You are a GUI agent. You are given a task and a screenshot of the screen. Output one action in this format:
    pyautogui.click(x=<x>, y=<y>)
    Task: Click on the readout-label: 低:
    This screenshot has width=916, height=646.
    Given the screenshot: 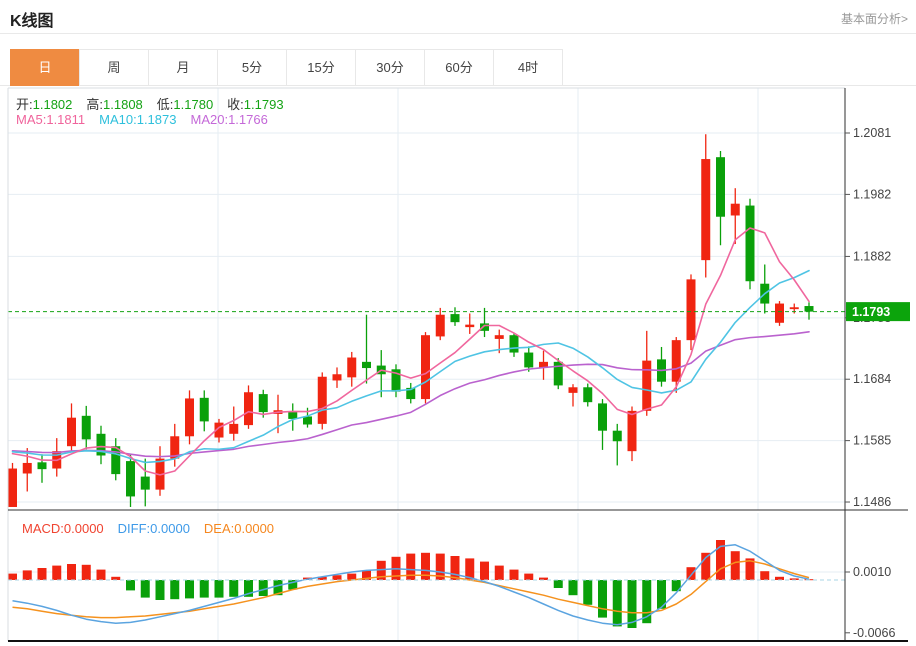 What is the action you would take?
    pyautogui.click(x=165, y=104)
    